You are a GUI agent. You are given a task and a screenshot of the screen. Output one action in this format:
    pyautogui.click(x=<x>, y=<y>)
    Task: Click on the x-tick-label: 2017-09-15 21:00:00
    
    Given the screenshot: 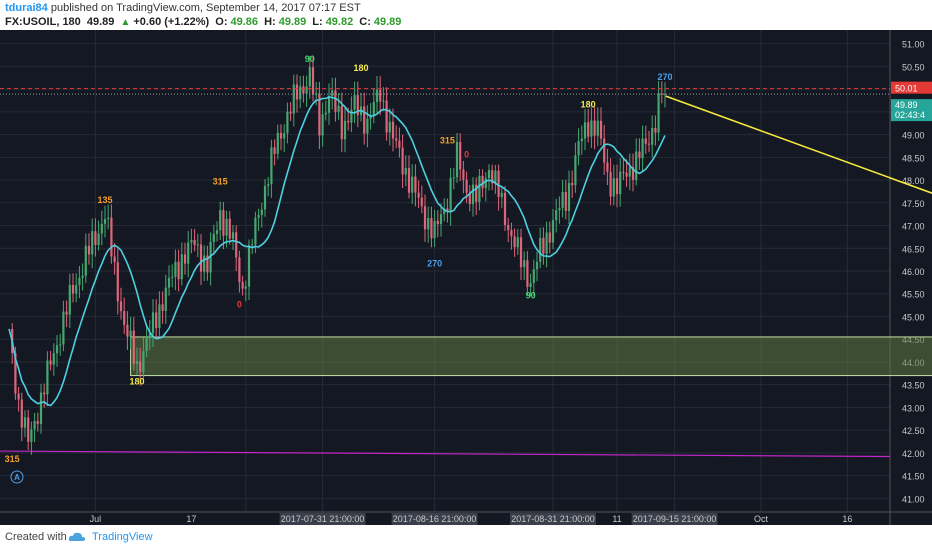 What is the action you would take?
    pyautogui.click(x=675, y=519)
    